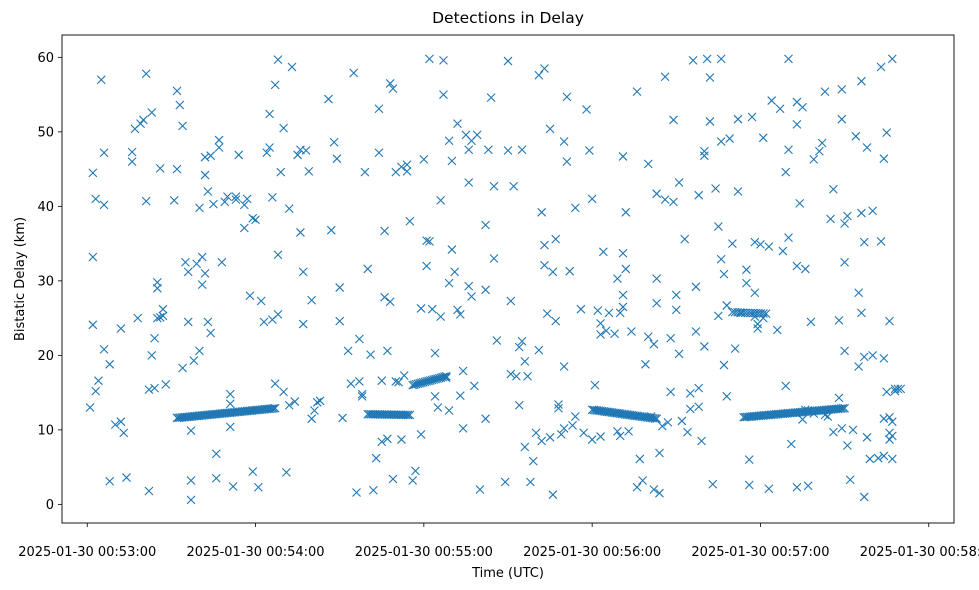 Image resolution: width=979 pixels, height=590 pixels. I want to click on y-tick-label: 20, so click(45, 356).